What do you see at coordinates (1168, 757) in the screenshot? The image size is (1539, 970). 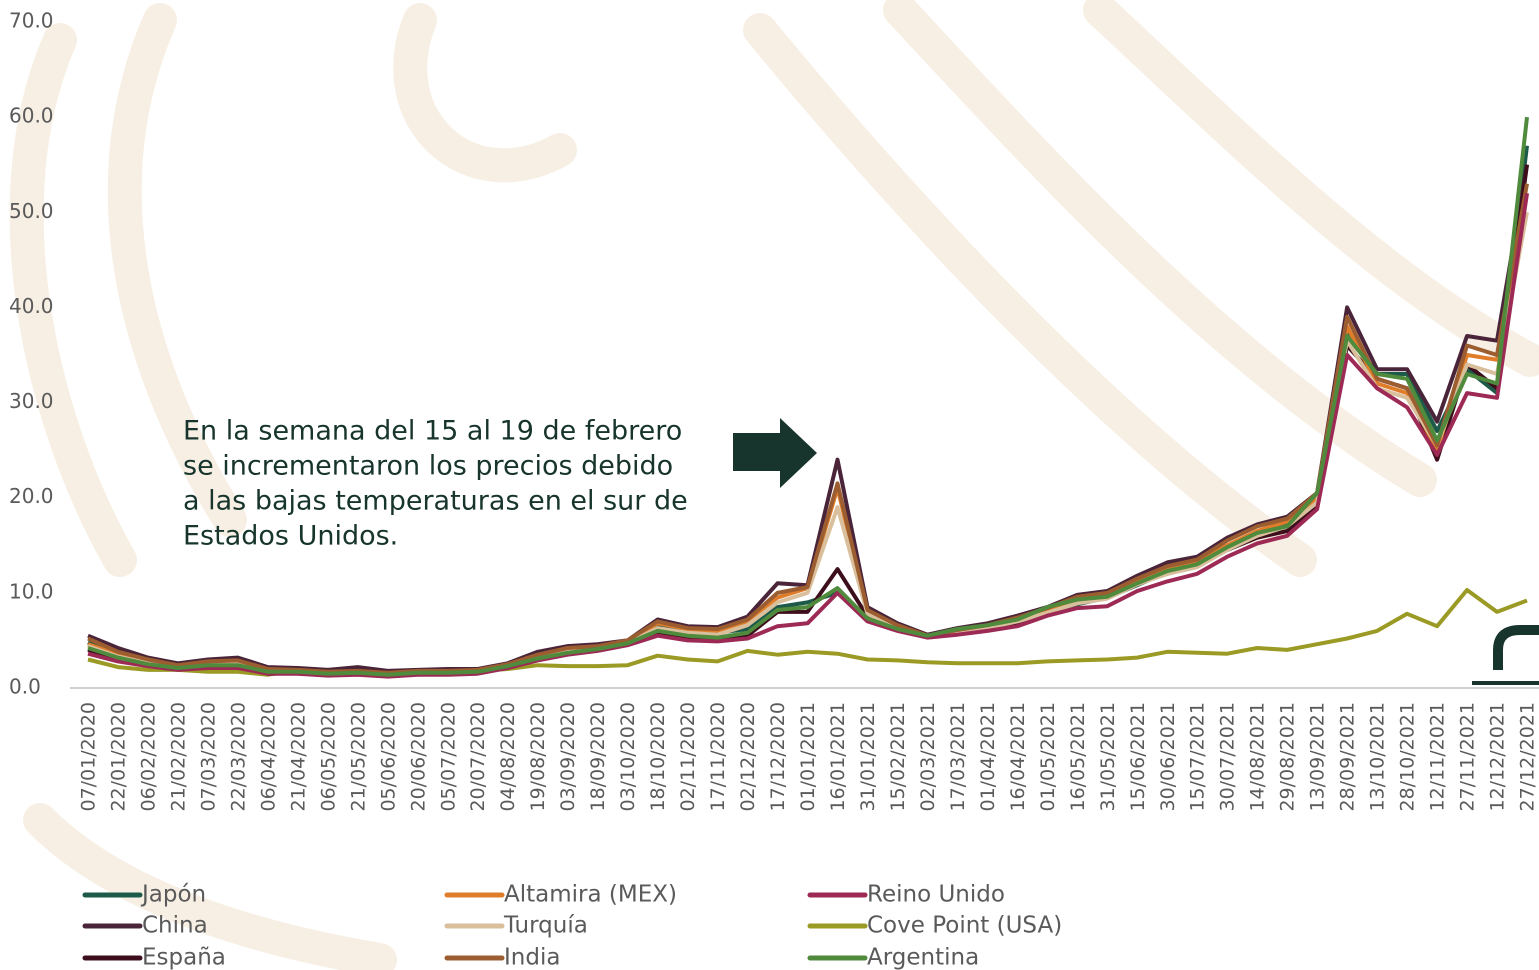 I see `x-tick-label: 30/06/2021` at bounding box center [1168, 757].